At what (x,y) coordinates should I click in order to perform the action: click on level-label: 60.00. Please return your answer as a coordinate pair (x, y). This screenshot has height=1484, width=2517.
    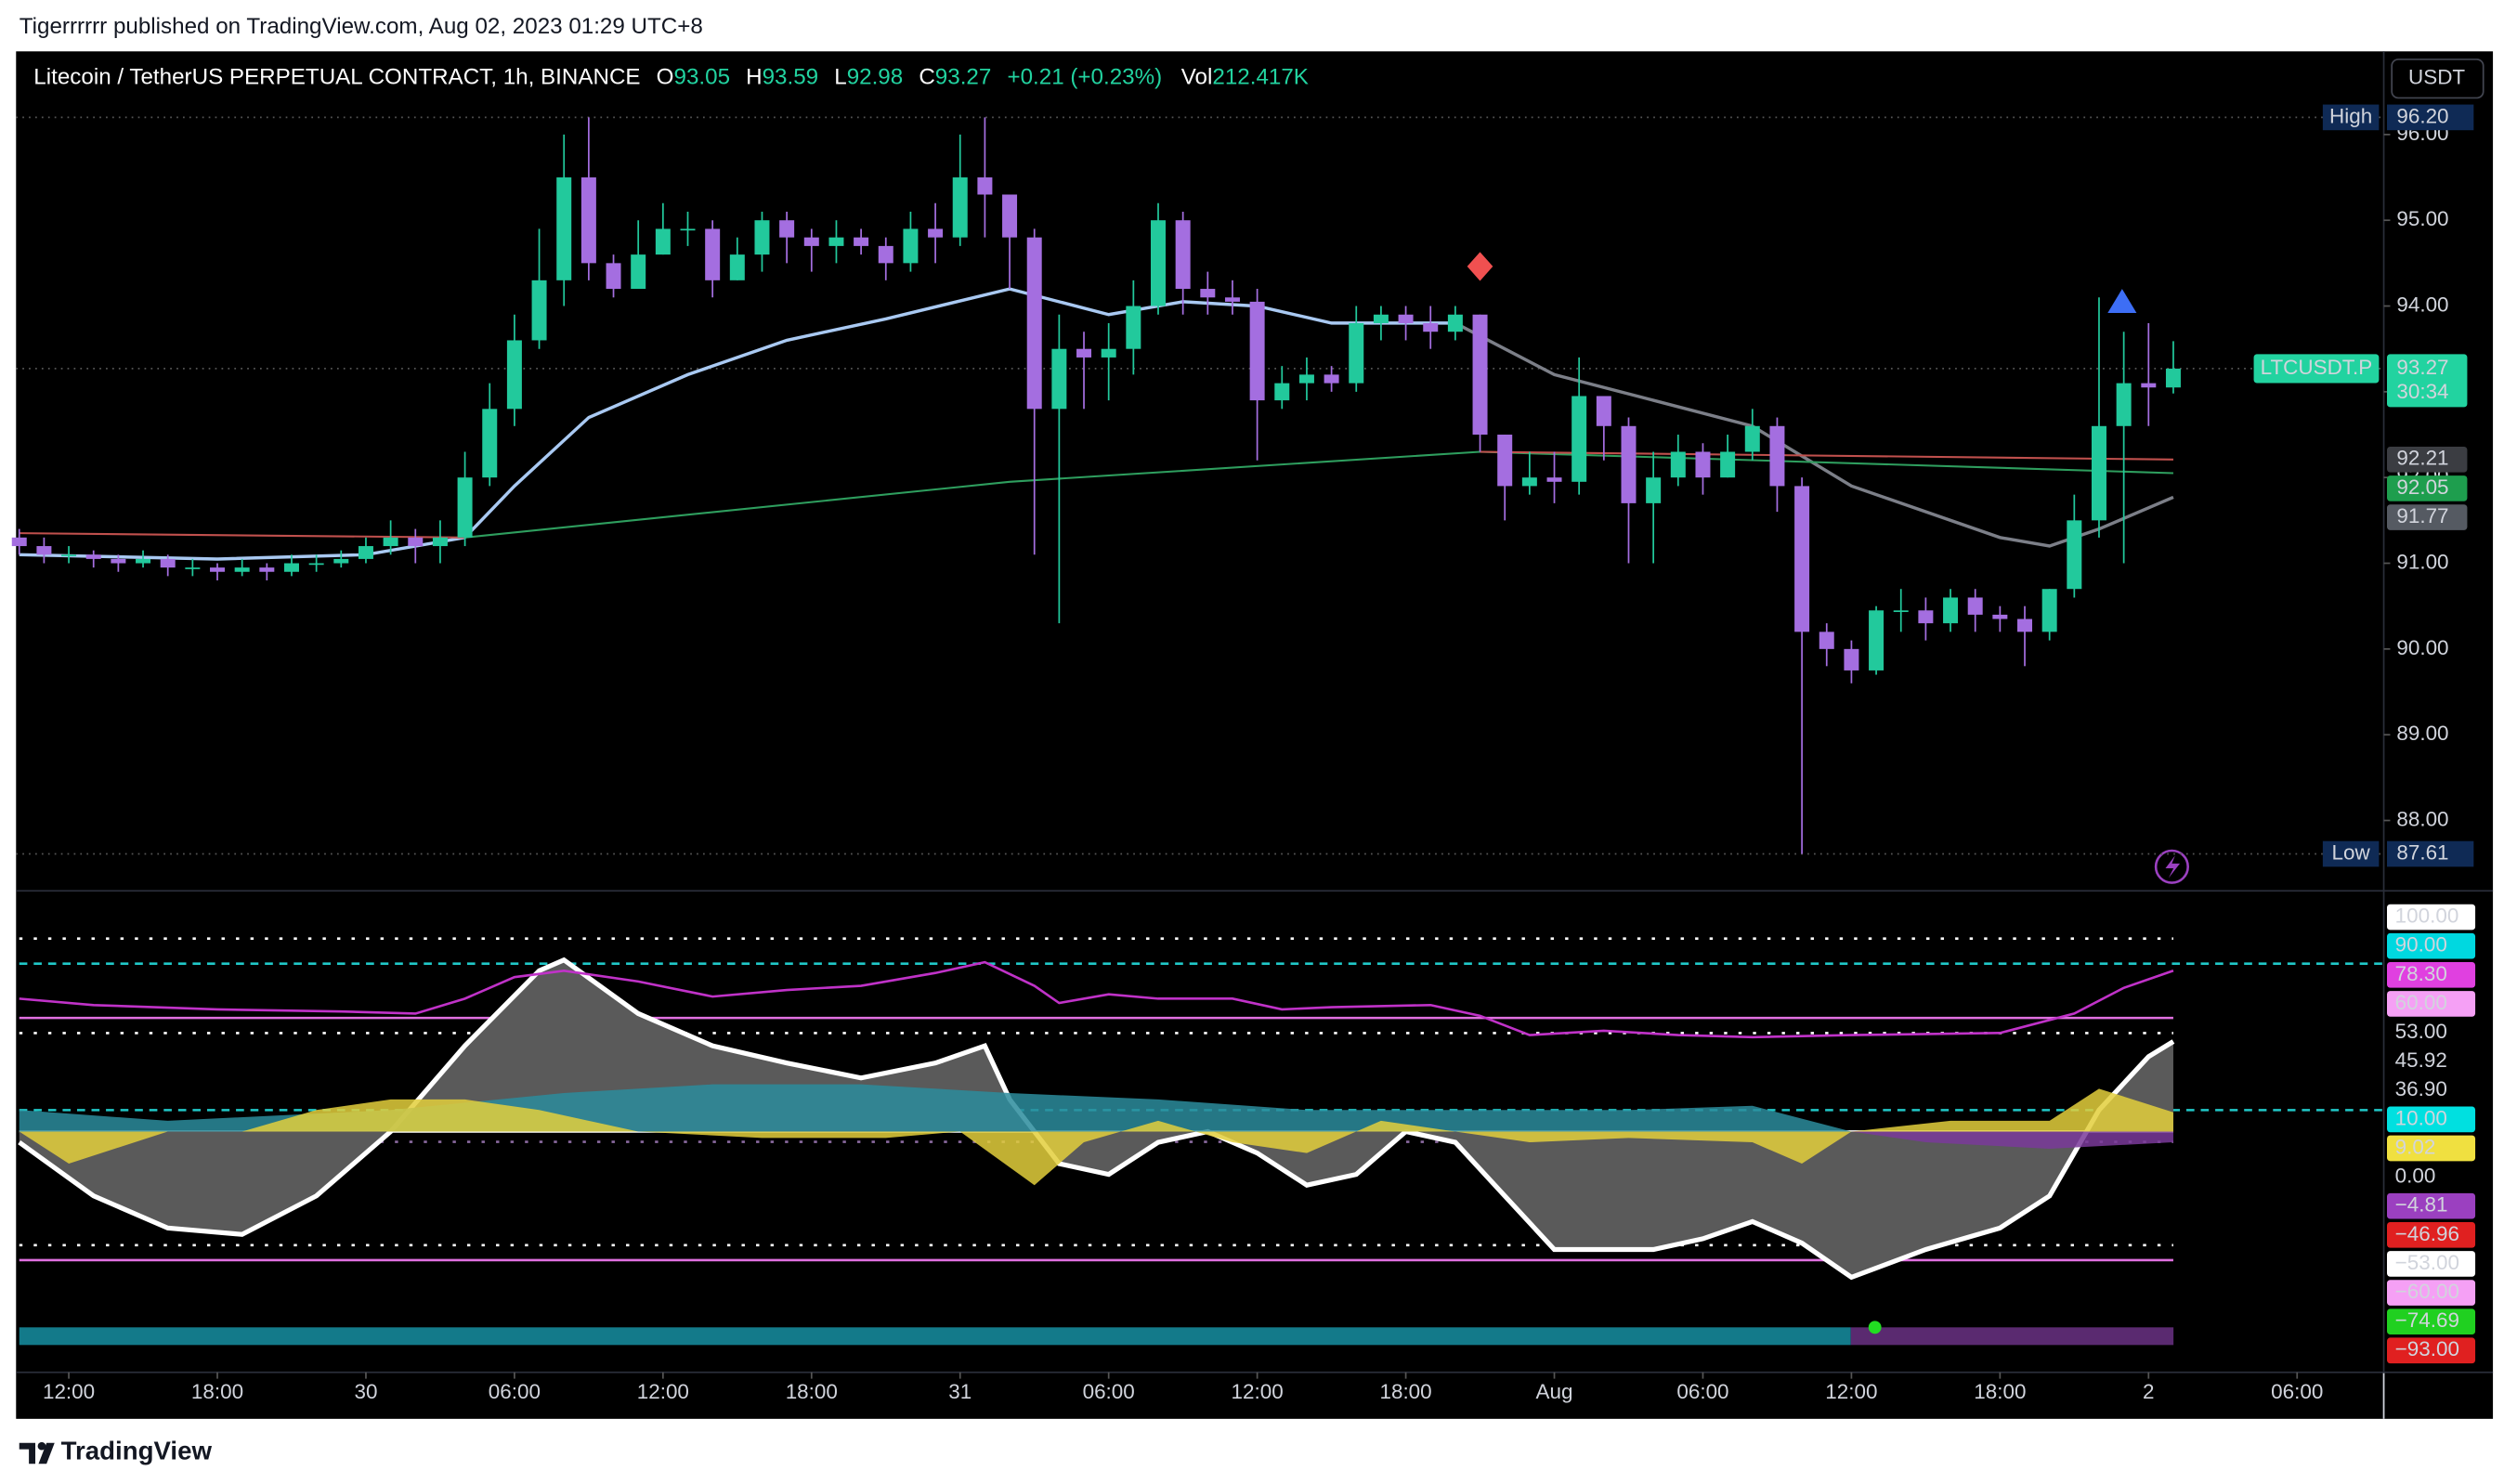
    Looking at the image, I should click on (2421, 1003).